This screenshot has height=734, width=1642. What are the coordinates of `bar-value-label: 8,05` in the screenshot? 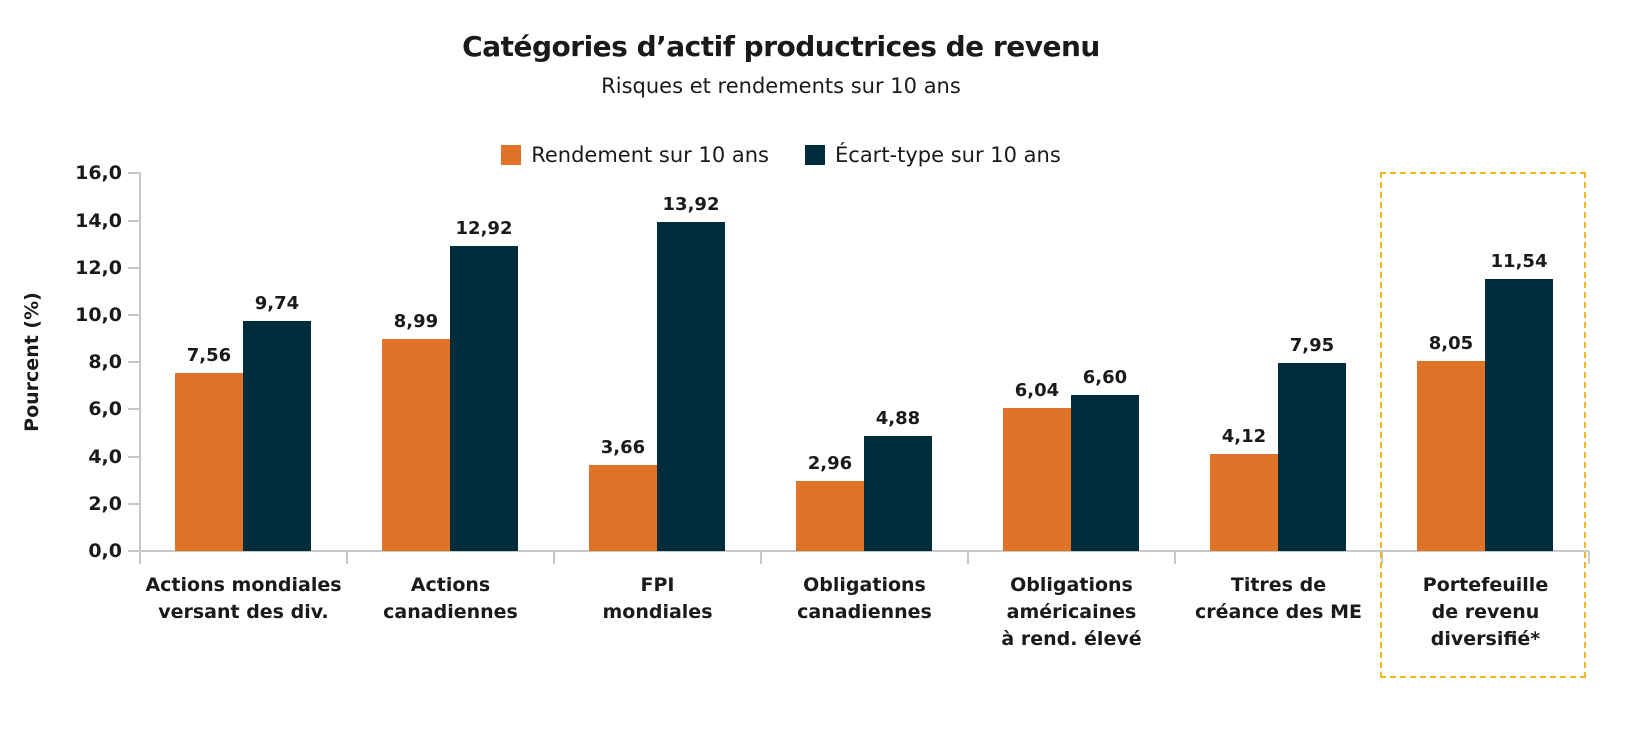 It's located at (1451, 344).